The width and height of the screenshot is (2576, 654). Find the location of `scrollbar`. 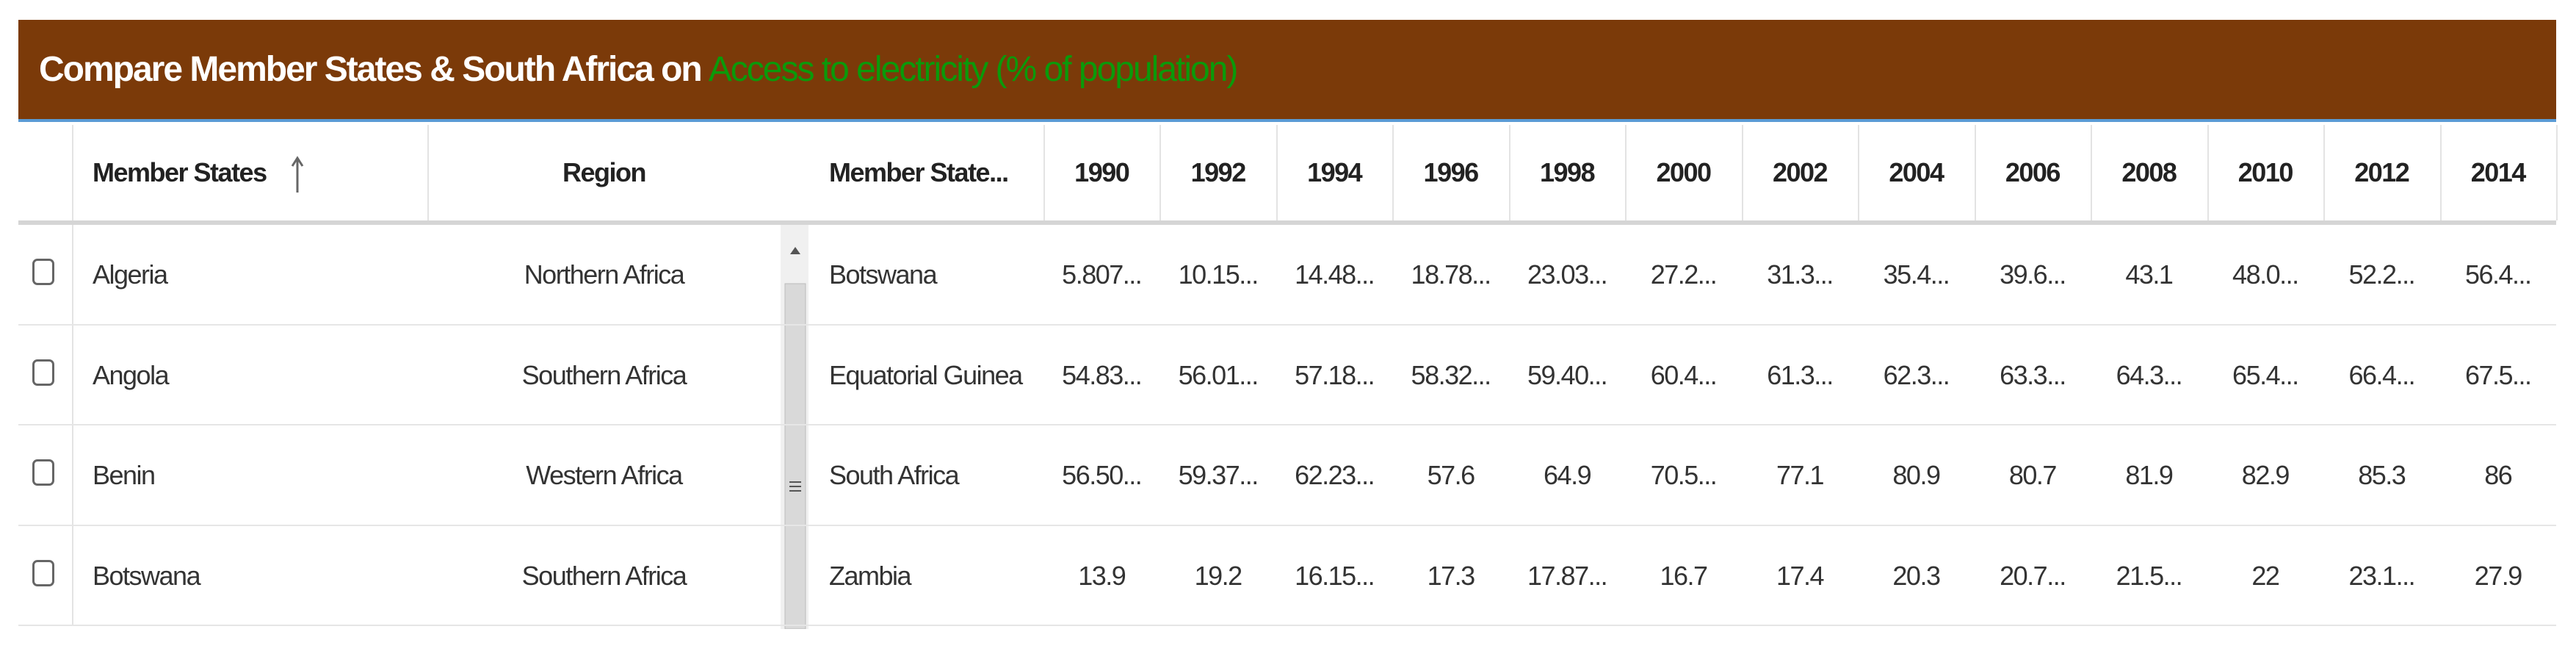

scrollbar is located at coordinates (794, 427).